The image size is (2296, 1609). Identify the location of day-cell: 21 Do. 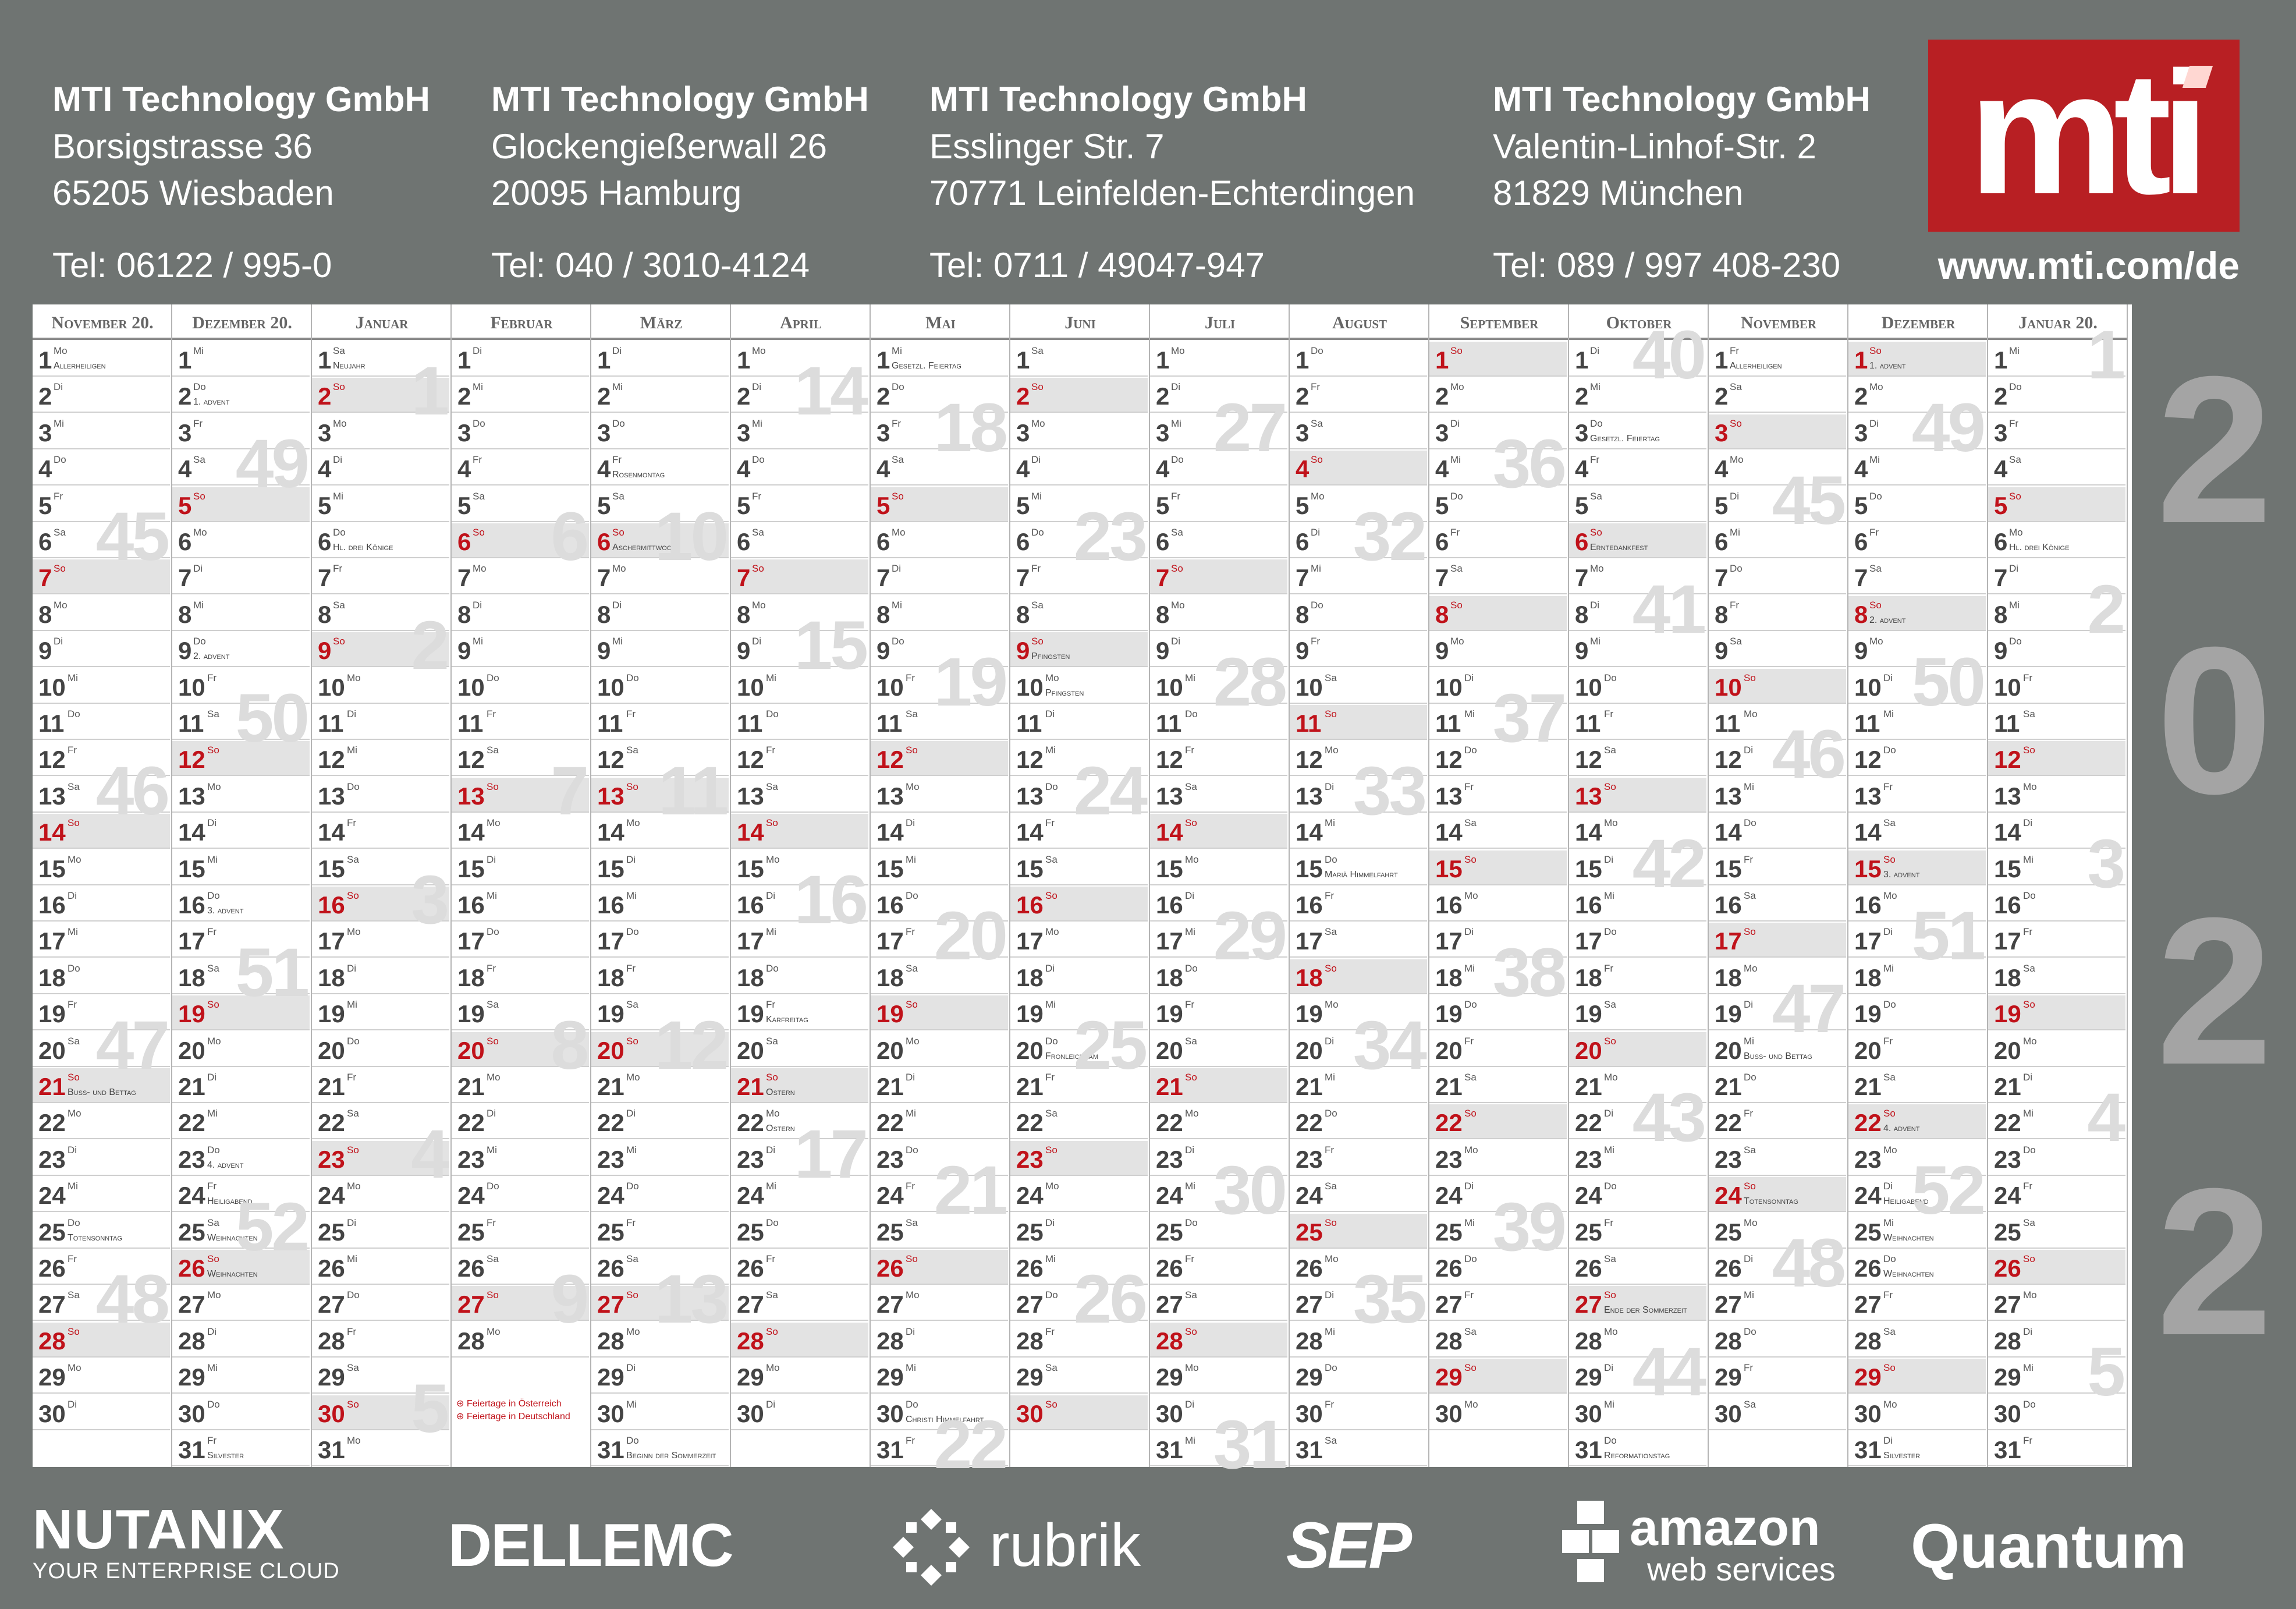
(1777, 1085).